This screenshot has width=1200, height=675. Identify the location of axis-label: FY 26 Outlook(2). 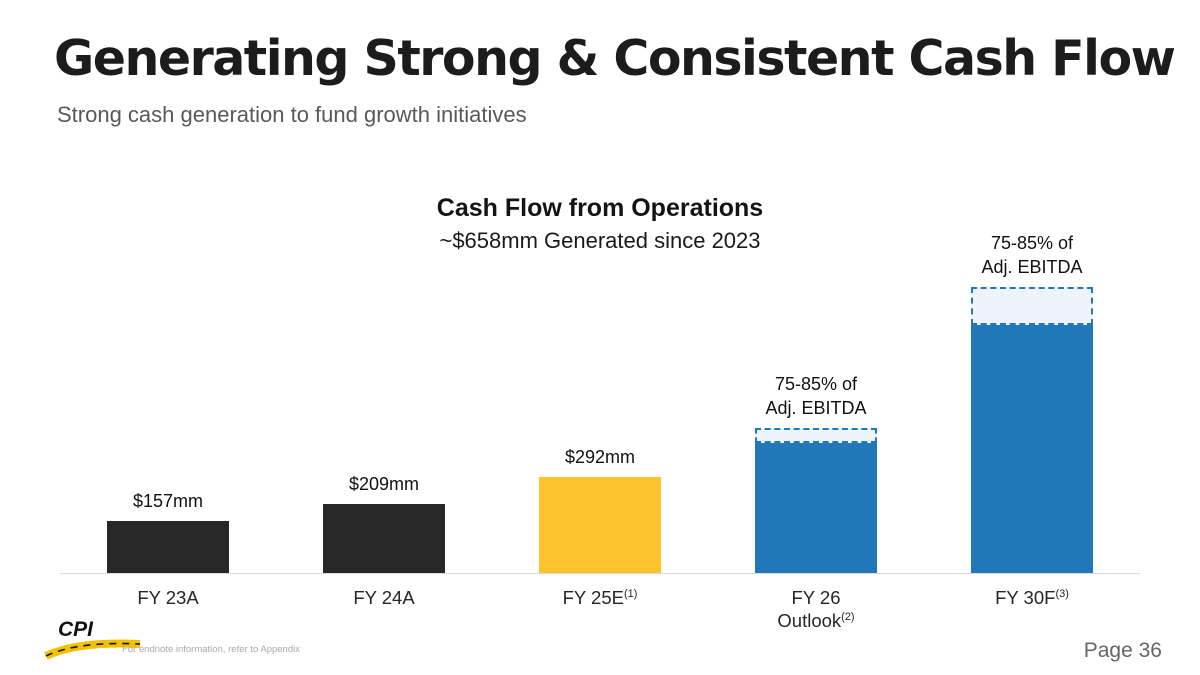
(816, 609).